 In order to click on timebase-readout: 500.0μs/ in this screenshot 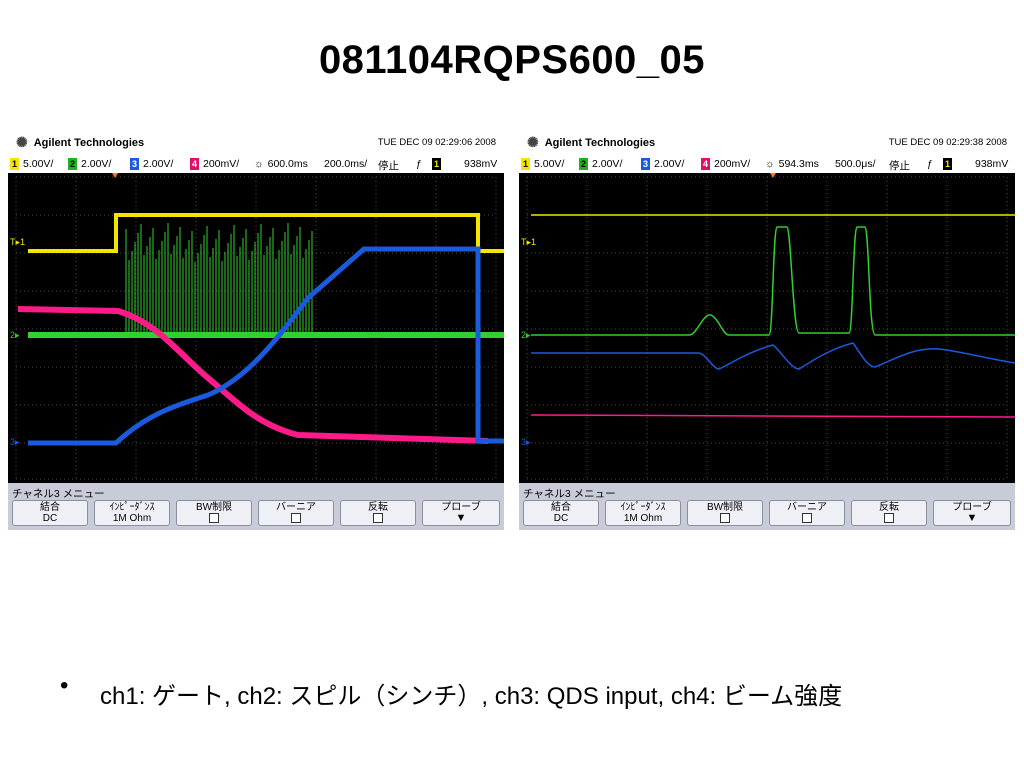, I will do `click(855, 164)`.